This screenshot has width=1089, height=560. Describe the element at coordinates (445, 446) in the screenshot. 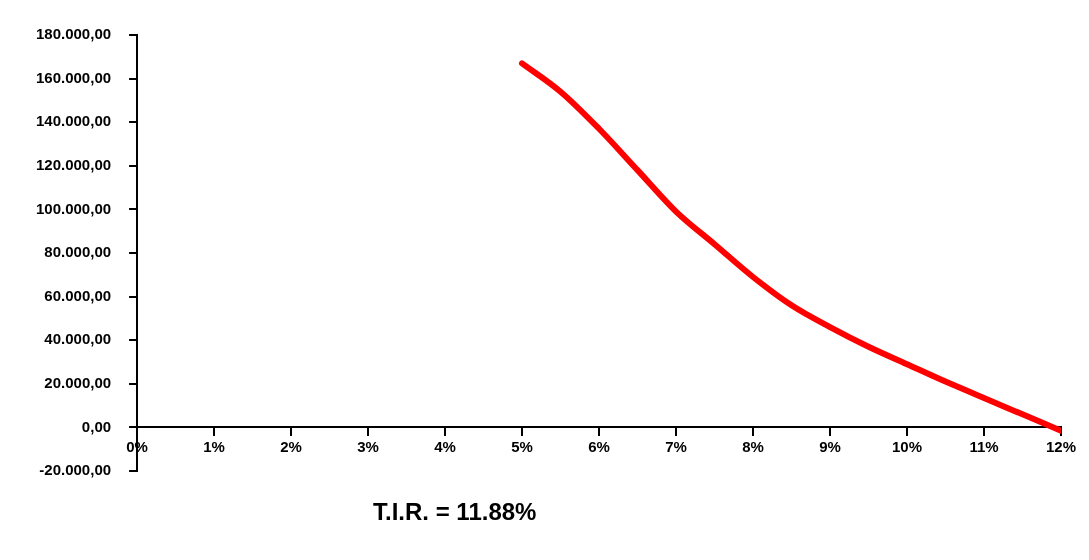

I see `x-tick-label: 4%` at that location.